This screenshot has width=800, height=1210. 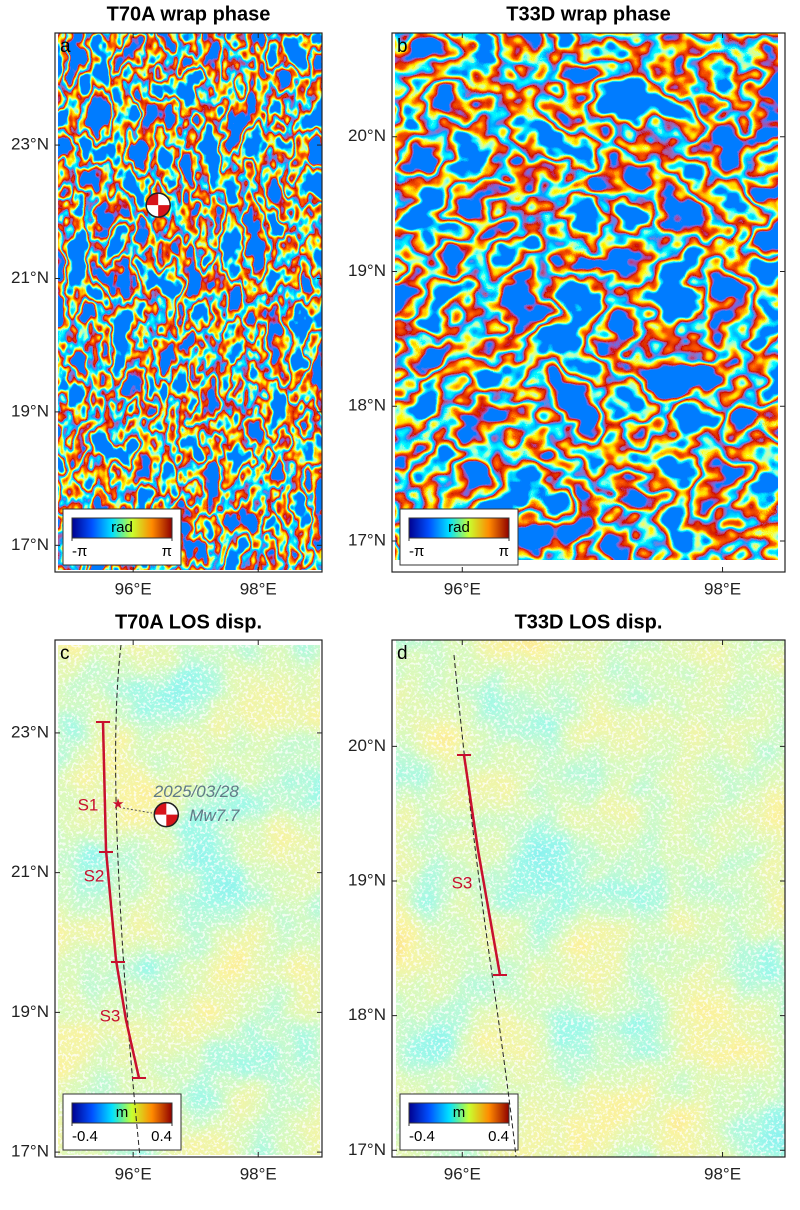 What do you see at coordinates (588, 14) in the screenshot?
I see `panel-title: T33D wrap phase` at bounding box center [588, 14].